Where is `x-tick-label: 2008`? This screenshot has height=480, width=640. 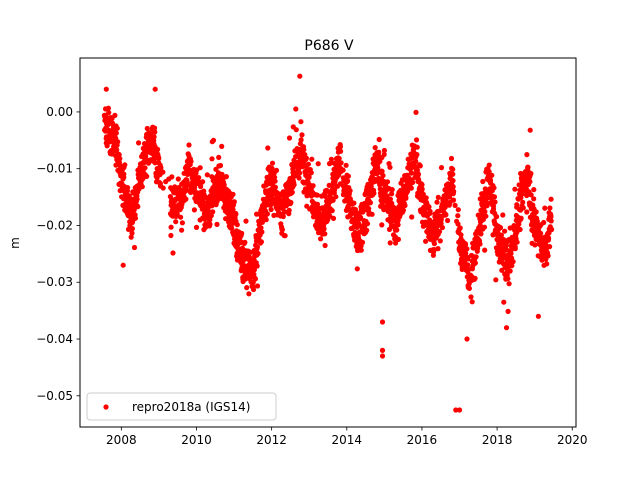
x-tick-label: 2008 is located at coordinates (121, 440).